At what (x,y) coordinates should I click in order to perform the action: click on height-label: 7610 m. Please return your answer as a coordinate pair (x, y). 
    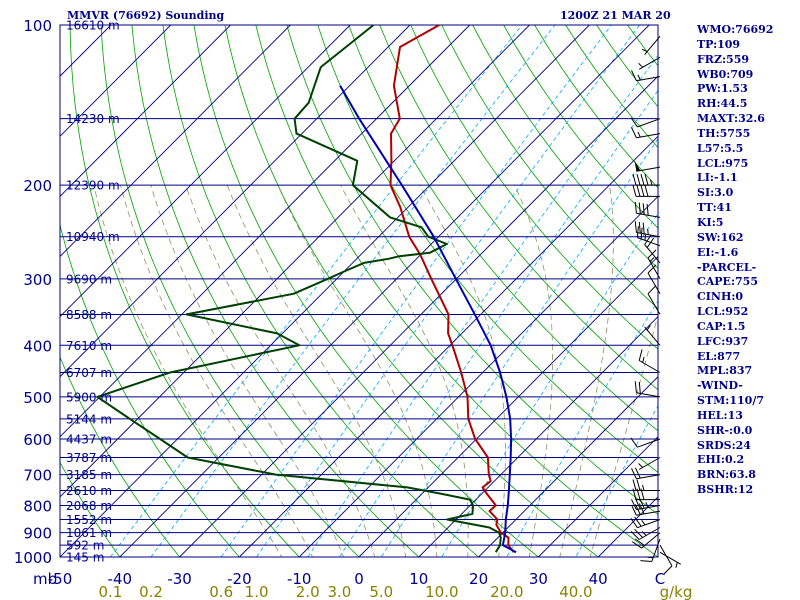
    Looking at the image, I should click on (89, 346).